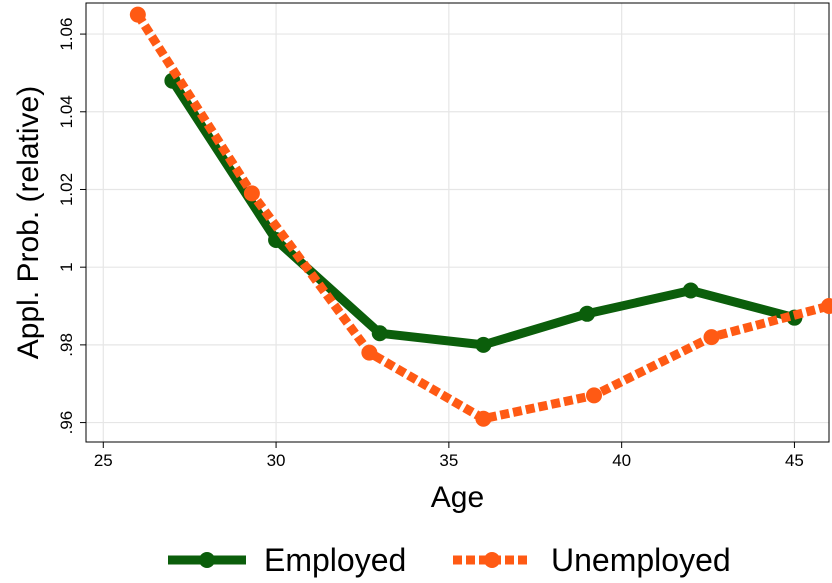 This screenshot has height=583, width=832. Describe the element at coordinates (335, 560) in the screenshot. I see `legend-label: Employed` at that location.